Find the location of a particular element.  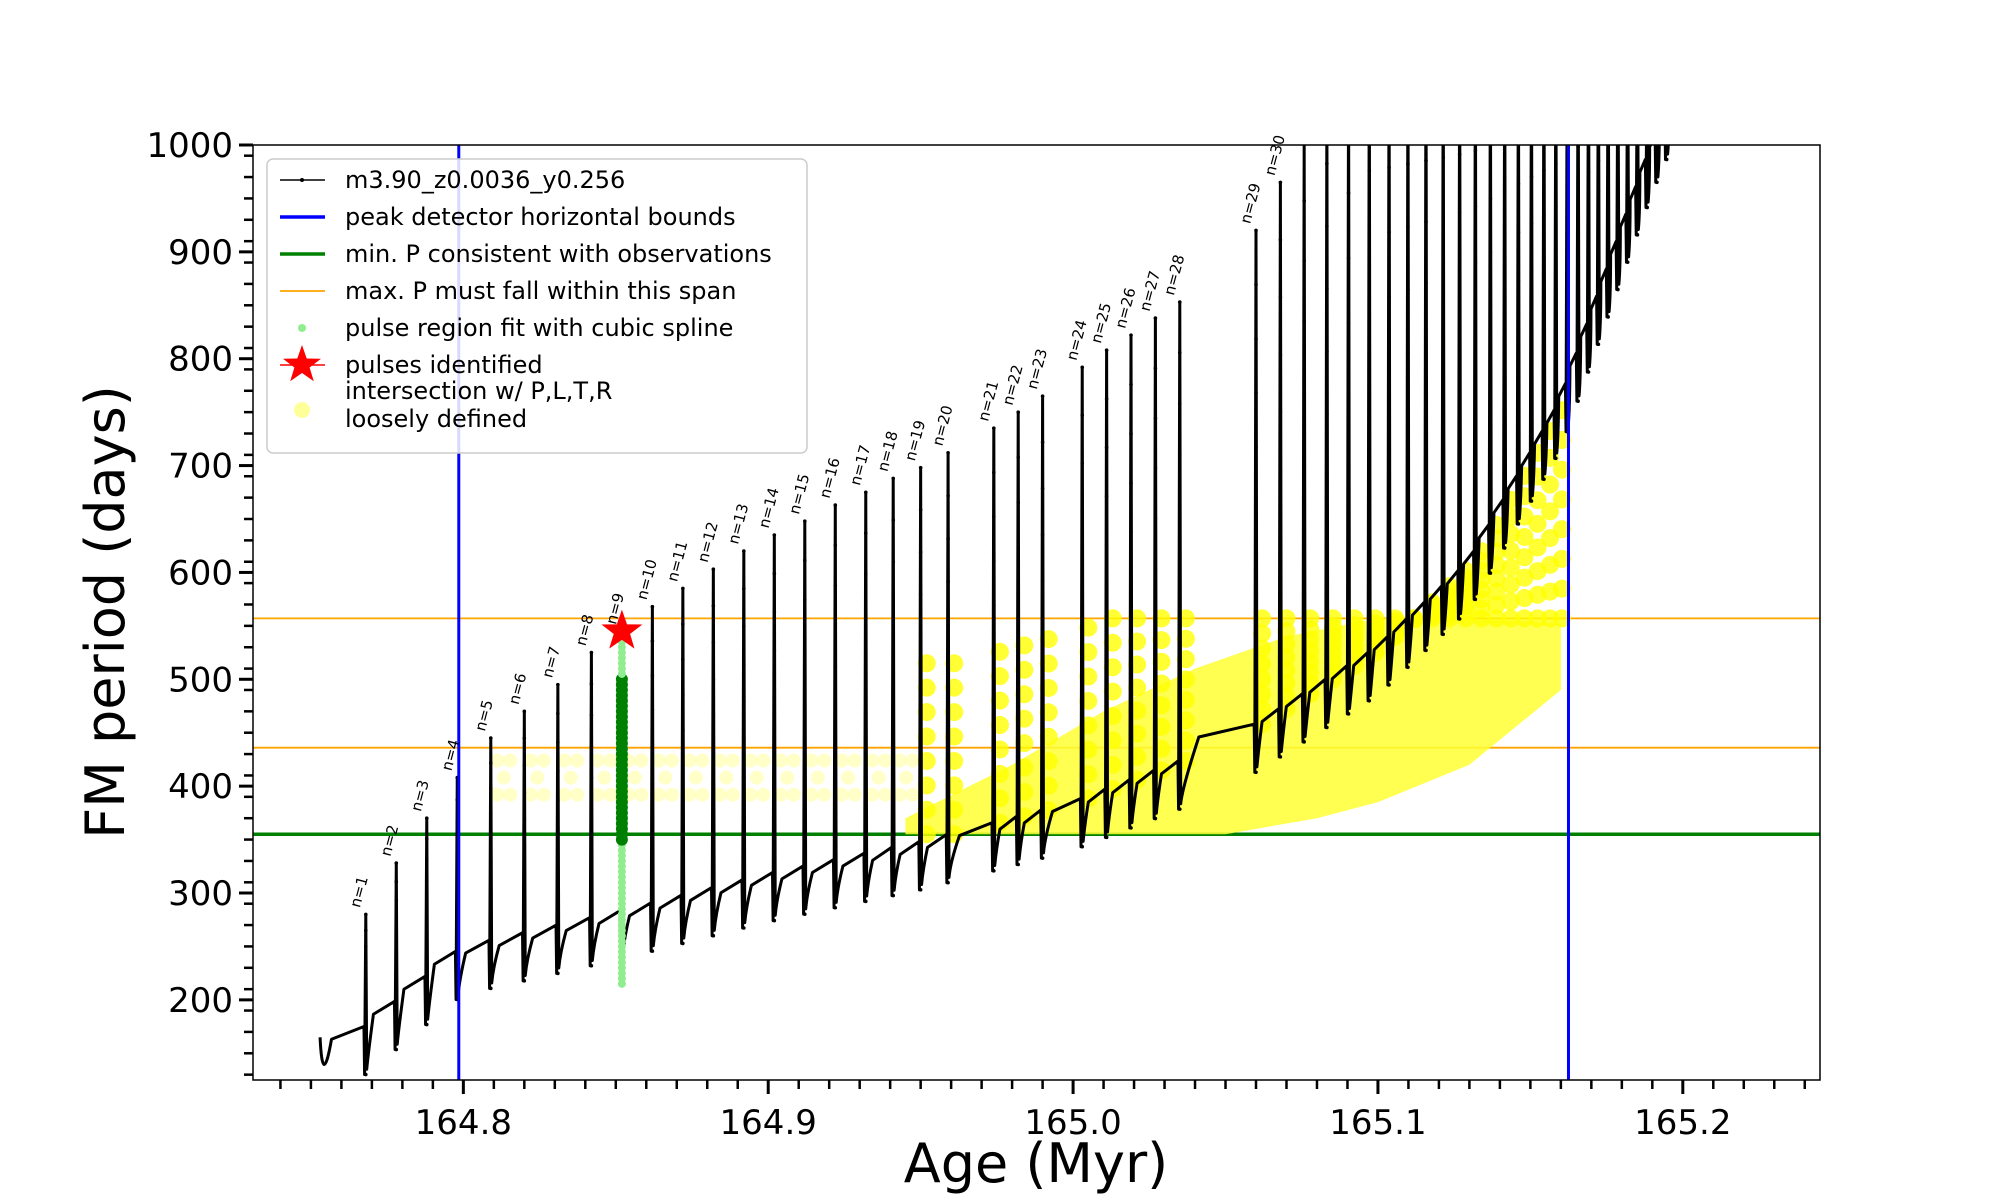

pulse-label-n28: n=28 is located at coordinates (1174, 275).